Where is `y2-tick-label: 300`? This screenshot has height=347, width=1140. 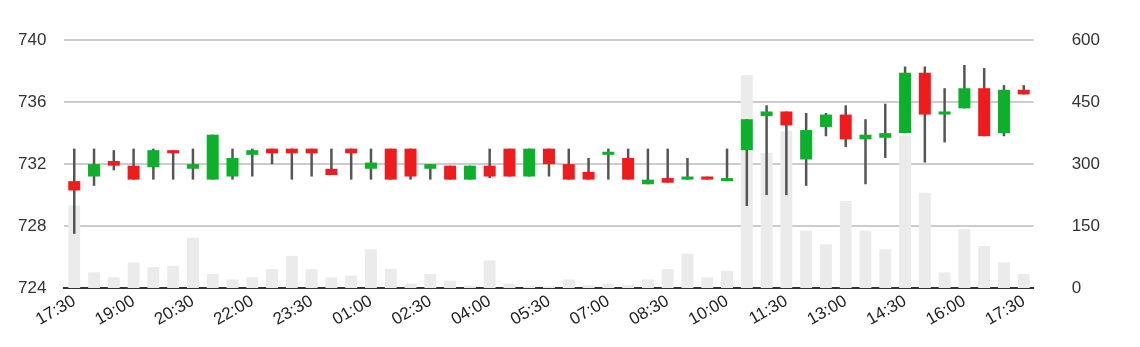 y2-tick-label: 300 is located at coordinates (1086, 163).